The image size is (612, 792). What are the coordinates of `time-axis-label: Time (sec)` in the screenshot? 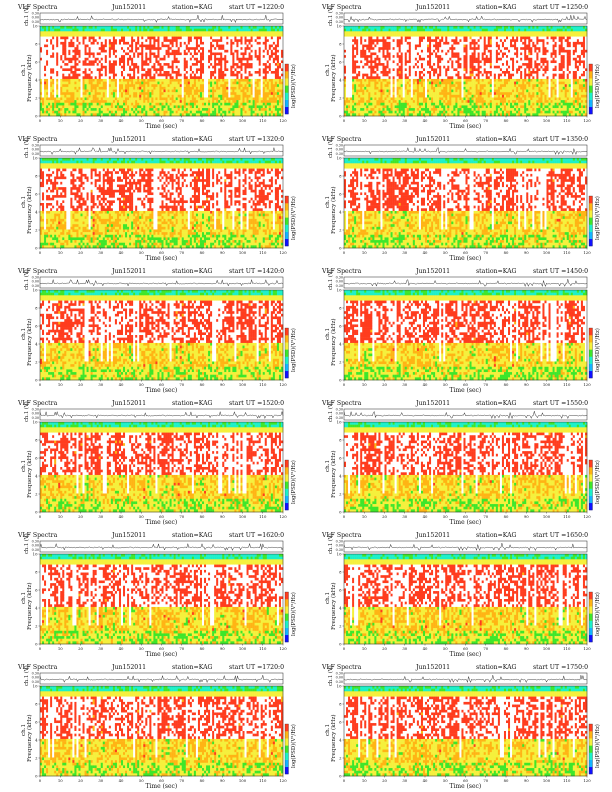 It's located at (466, 786).